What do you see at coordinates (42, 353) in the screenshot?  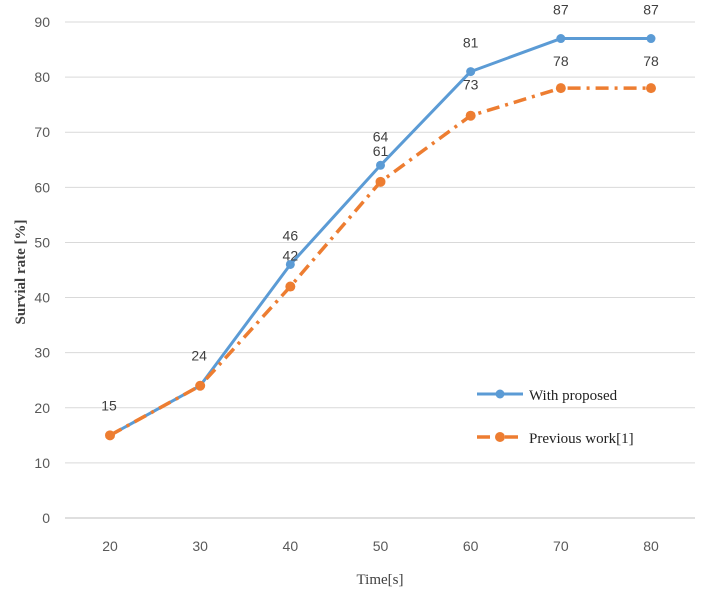 I see `y-tick-label: 30` at bounding box center [42, 353].